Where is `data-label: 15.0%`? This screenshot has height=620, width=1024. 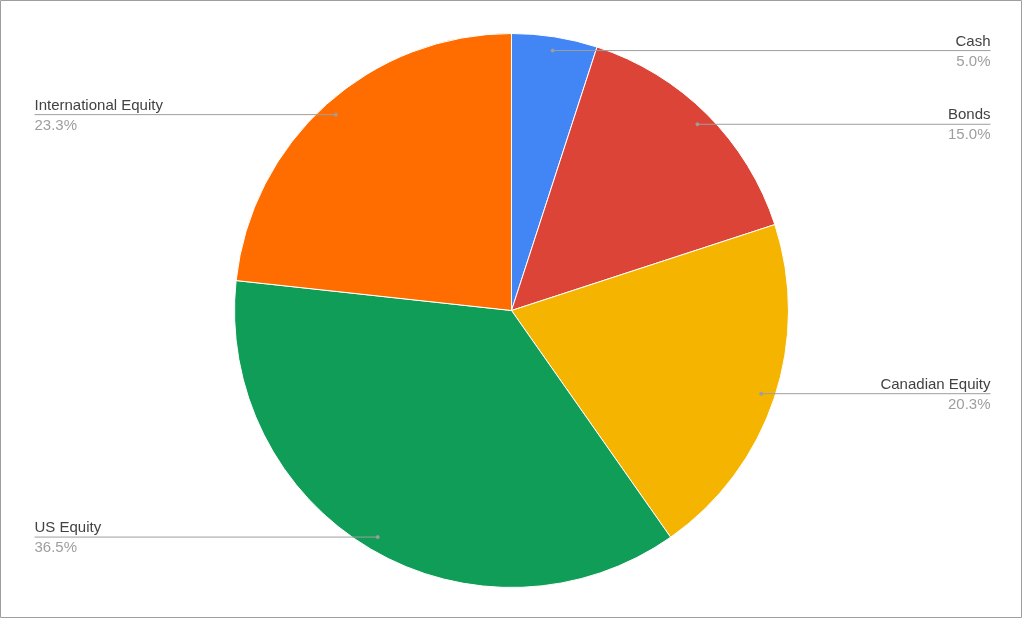
data-label: 15.0% is located at coordinates (969, 134).